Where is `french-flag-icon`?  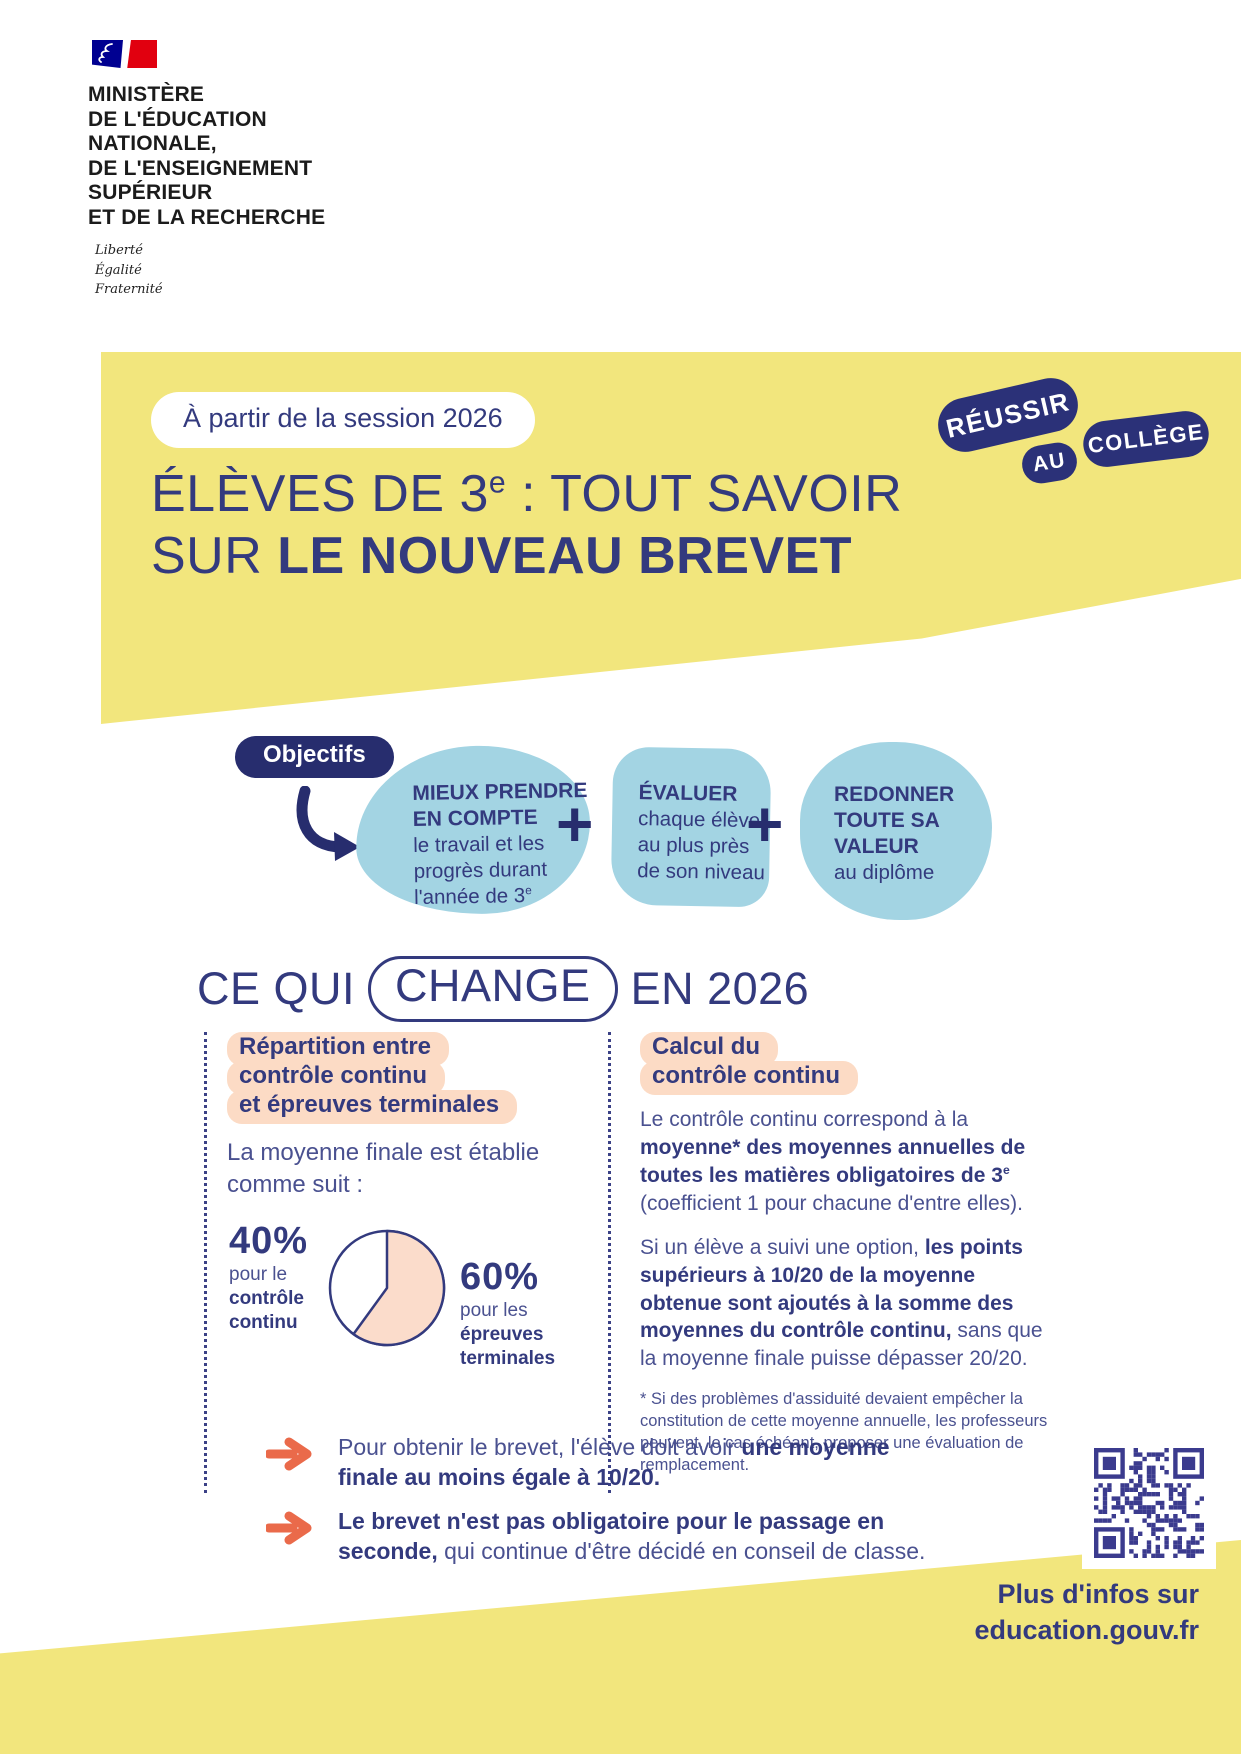
french-flag-icon is located at coordinates (208, 54).